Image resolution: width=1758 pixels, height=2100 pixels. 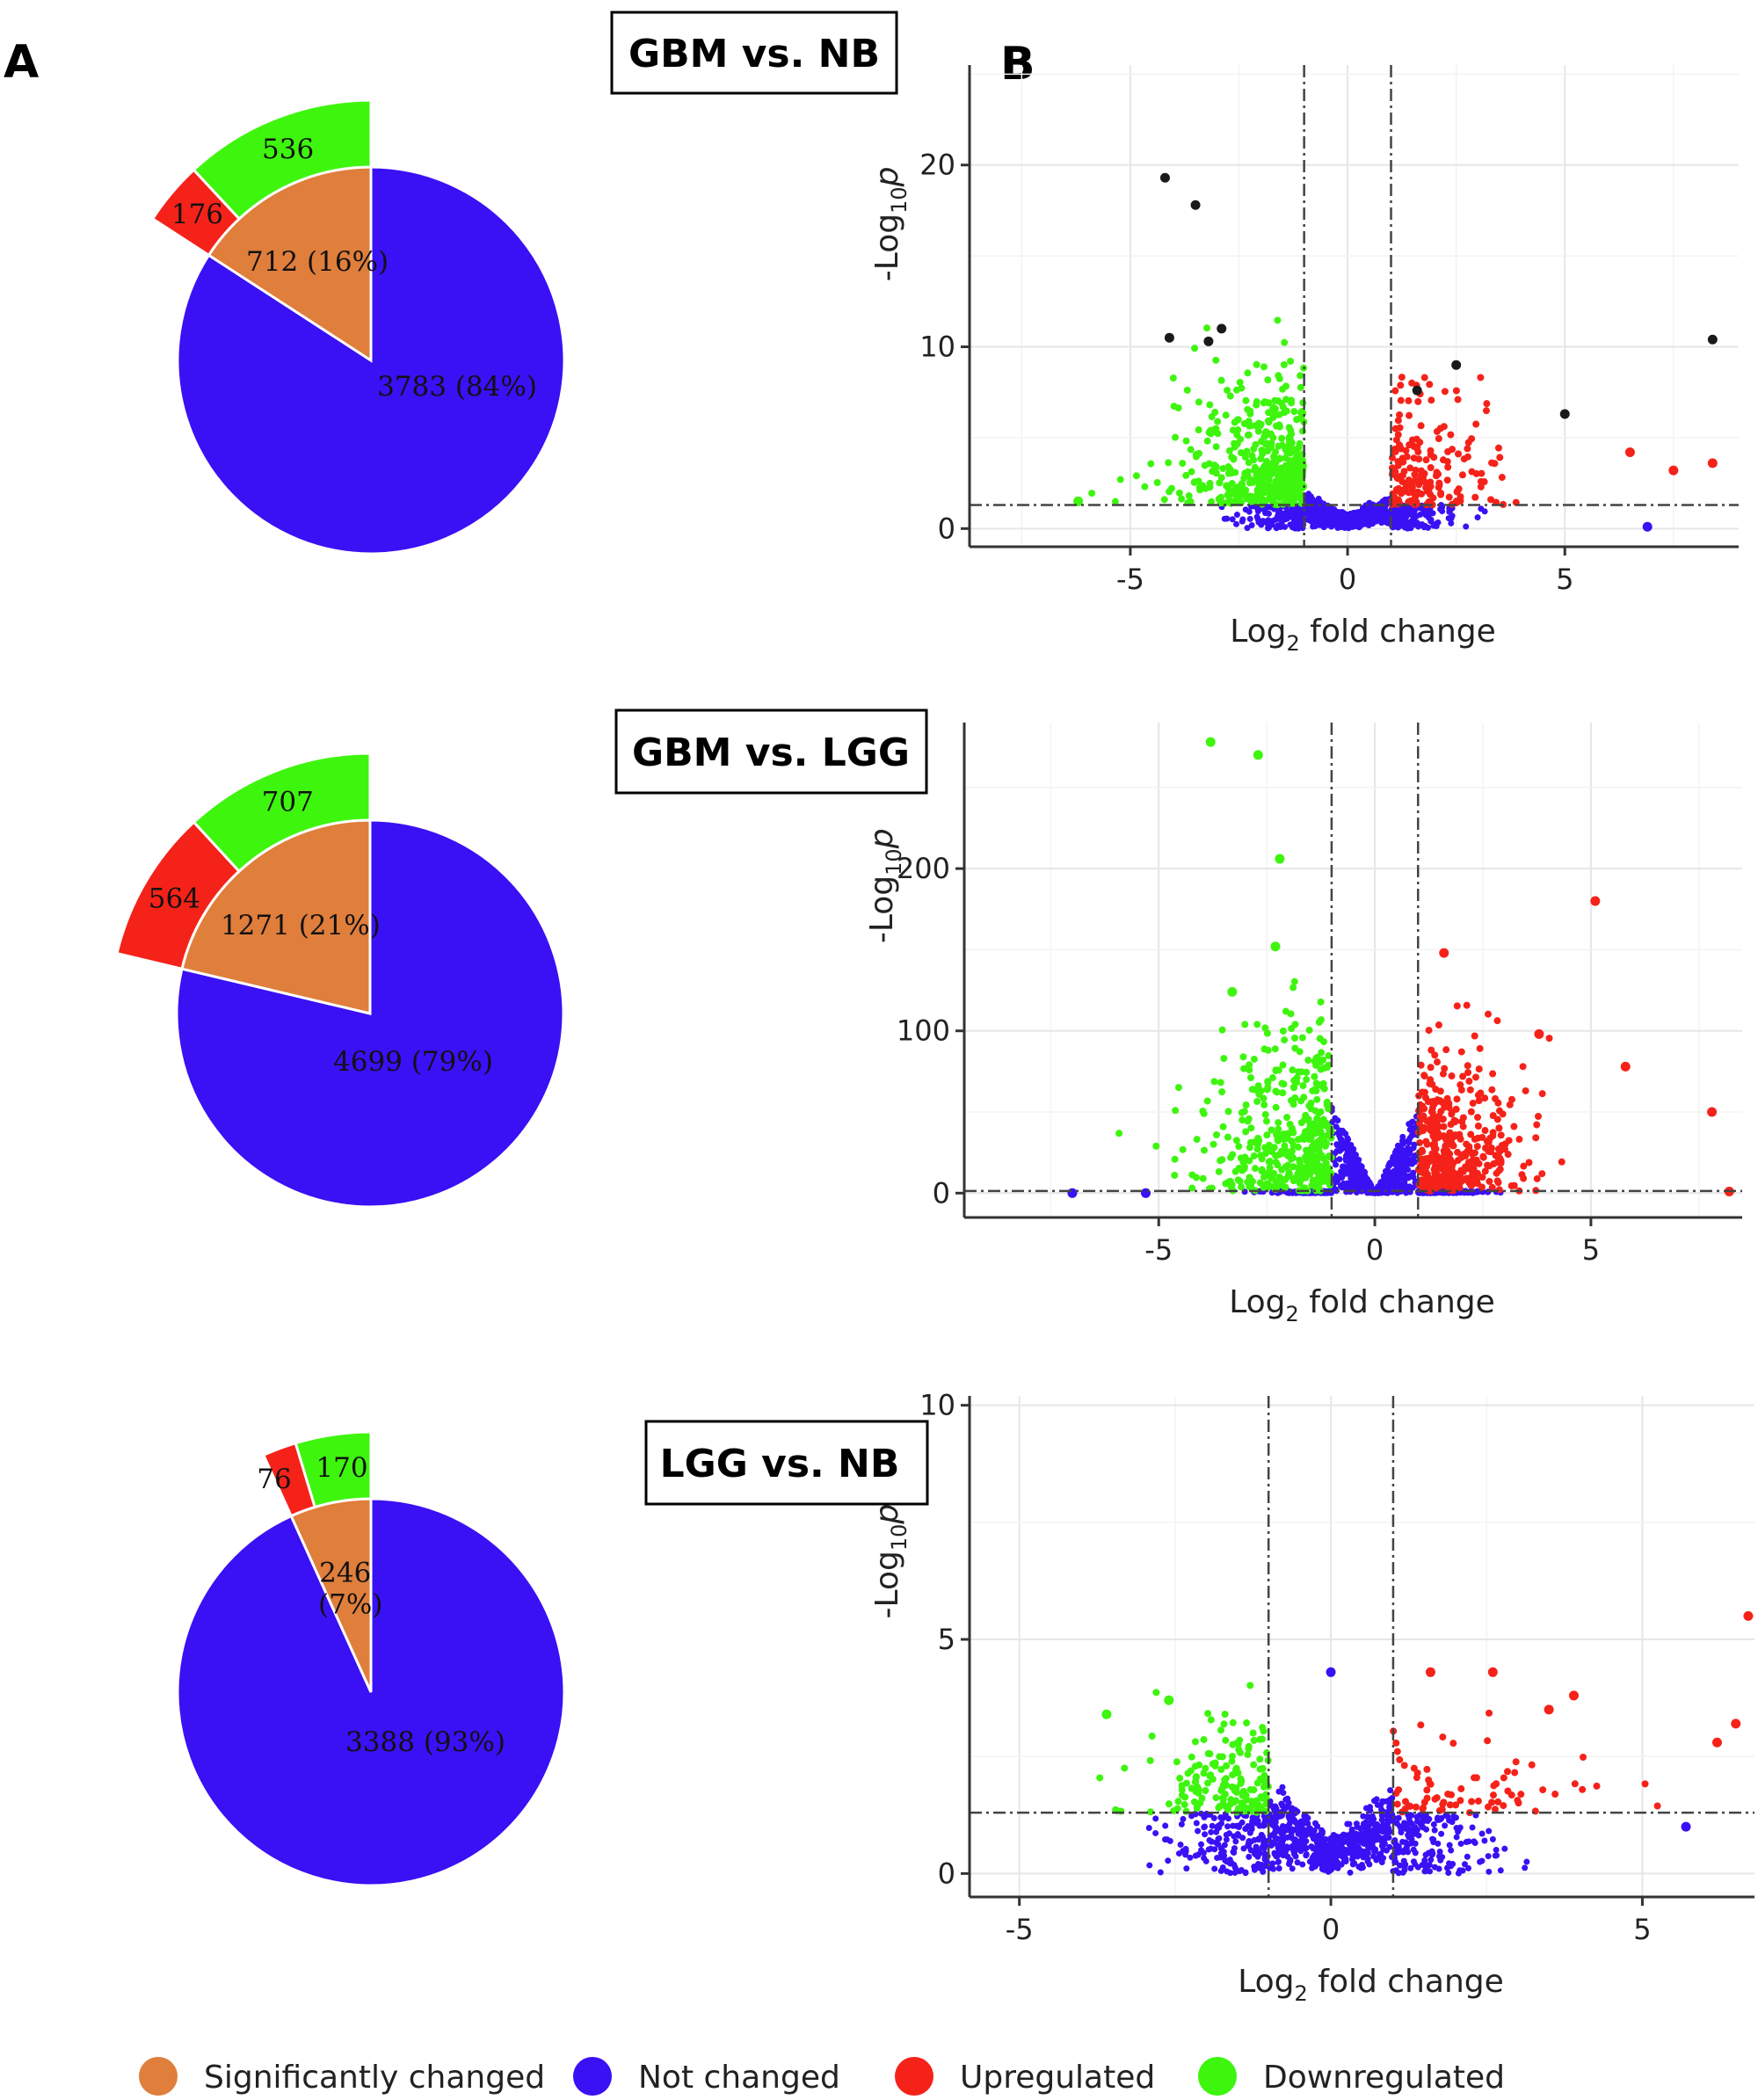 What do you see at coordinates (1400, 967) in the screenshot?
I see `points` at bounding box center [1400, 967].